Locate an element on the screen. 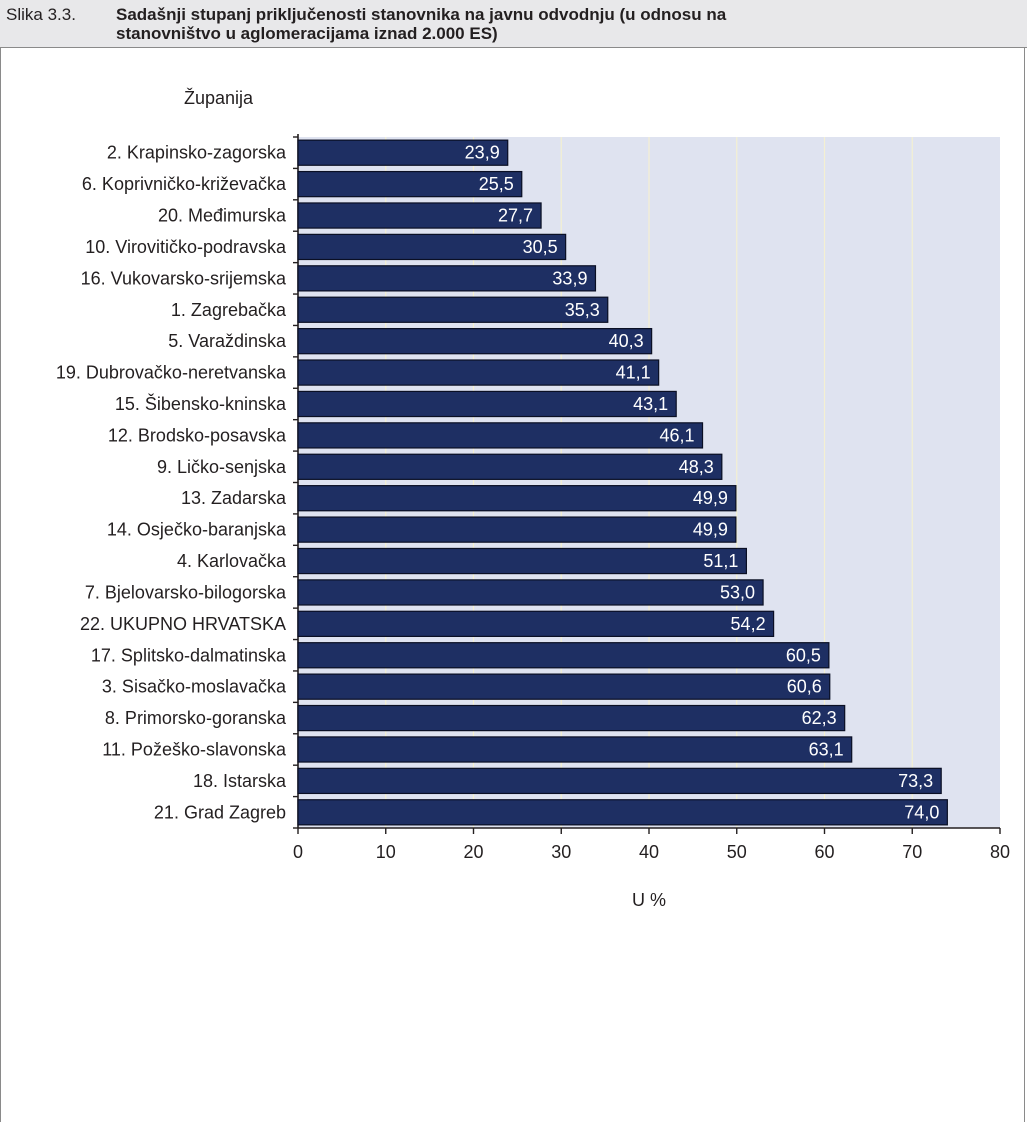 The image size is (1027, 1124). x-tick-label: 60 is located at coordinates (824, 852).